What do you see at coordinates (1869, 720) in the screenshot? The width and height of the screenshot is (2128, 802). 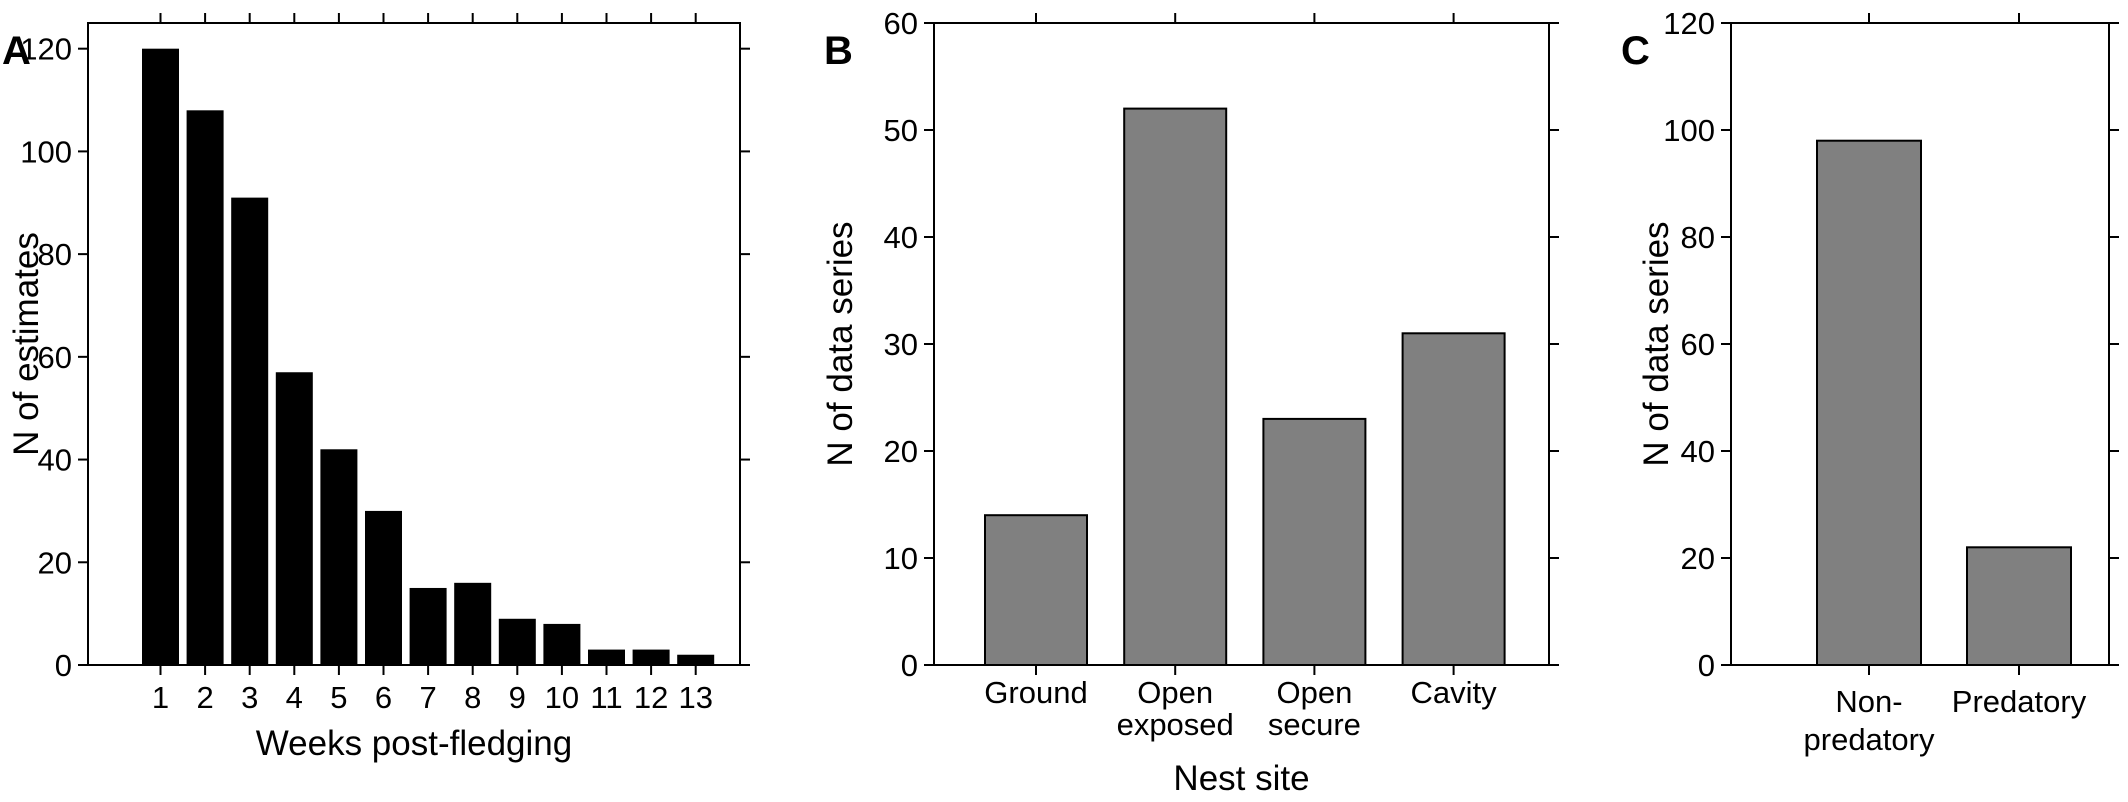 I see `x-tick-label: Non-predatory` at bounding box center [1869, 720].